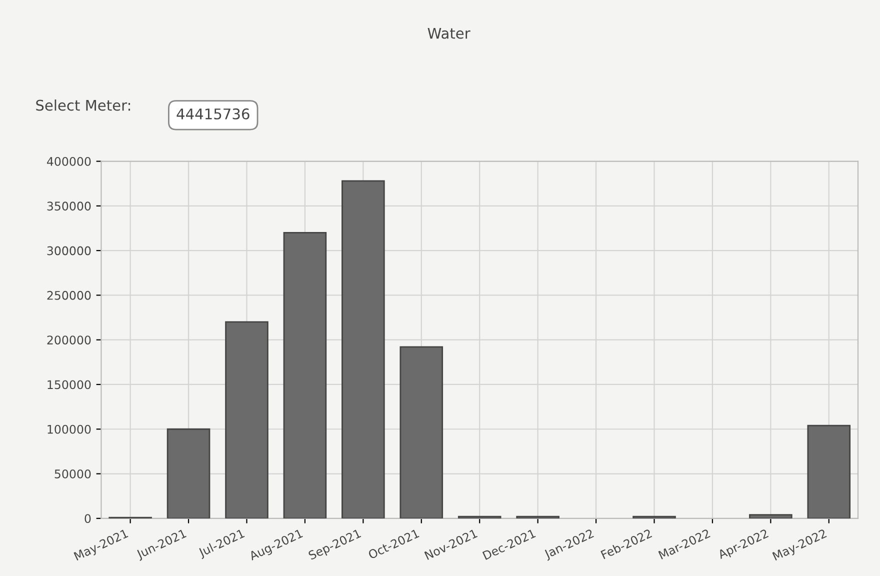 This screenshot has width=880, height=576. What do you see at coordinates (69, 295) in the screenshot?
I see `y-tick-label: 250000` at bounding box center [69, 295].